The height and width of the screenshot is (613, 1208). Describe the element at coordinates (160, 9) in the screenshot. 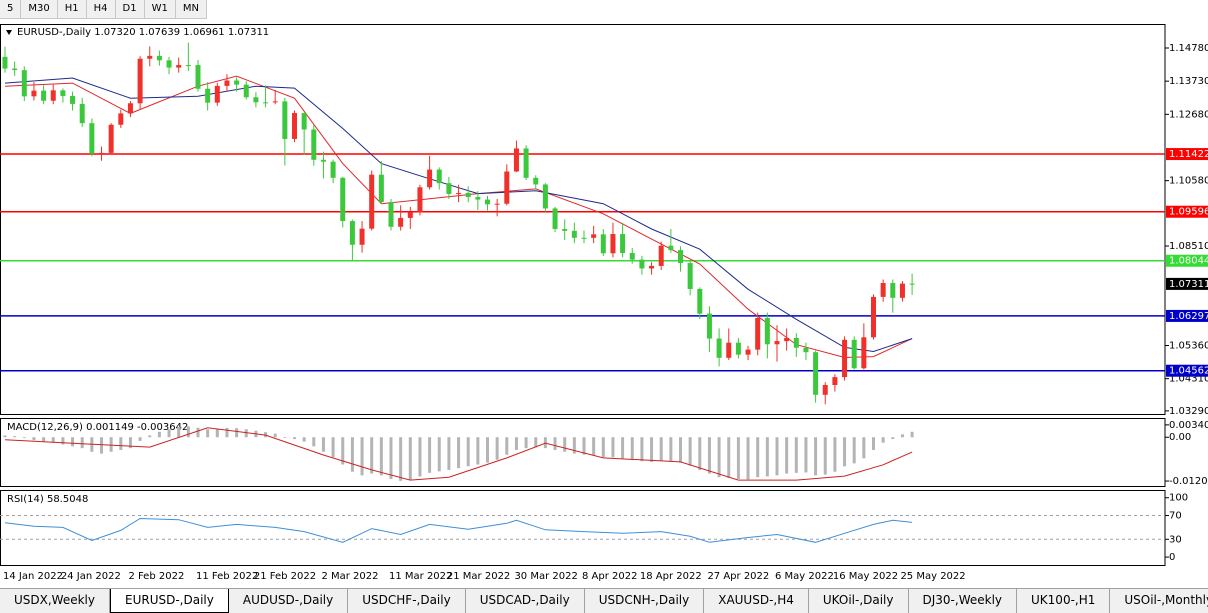

I see `timeframe-button: W1` at that location.